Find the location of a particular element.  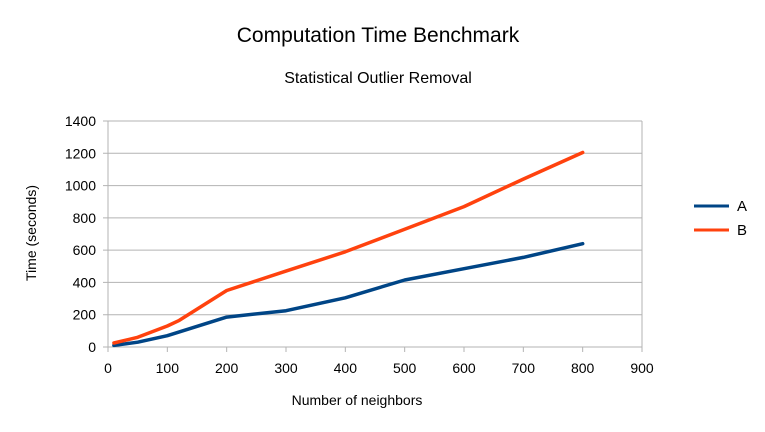

legend-label-a: A is located at coordinates (742, 206).